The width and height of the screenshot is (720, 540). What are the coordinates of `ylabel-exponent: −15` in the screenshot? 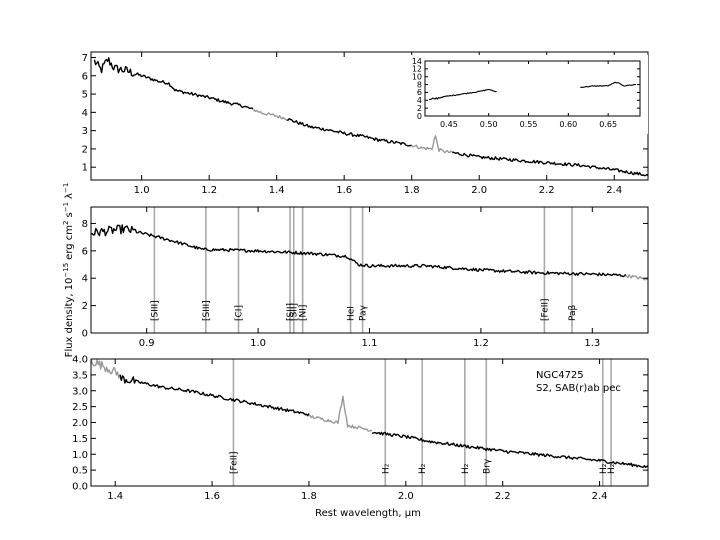 It's located at (66, 270).